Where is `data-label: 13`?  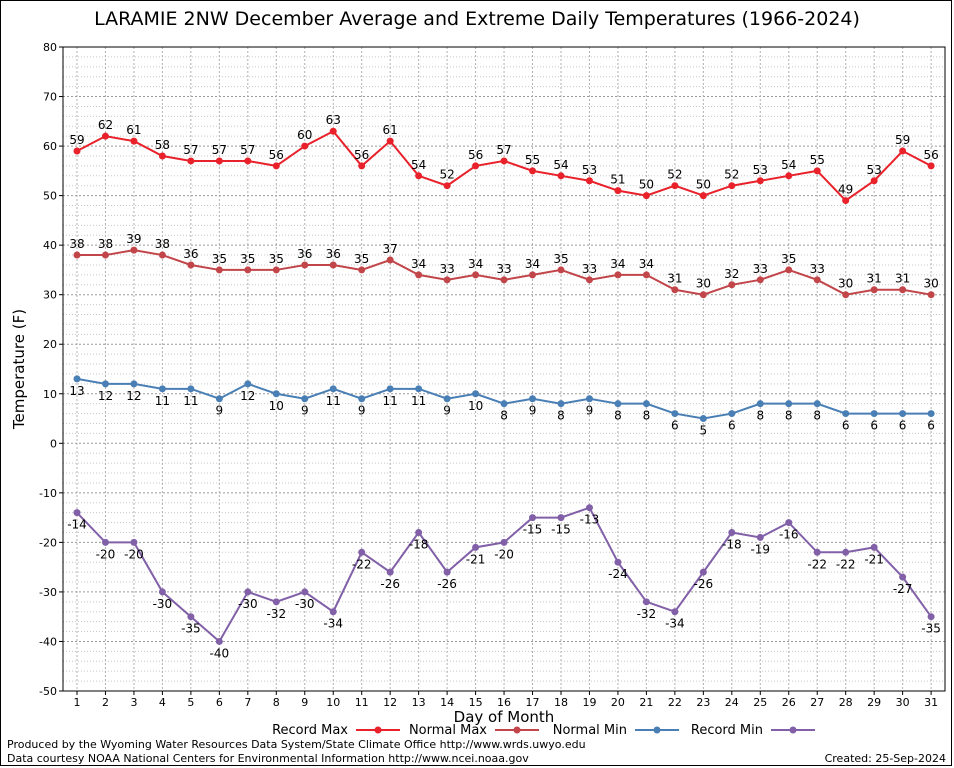 data-label: 13 is located at coordinates (76, 391).